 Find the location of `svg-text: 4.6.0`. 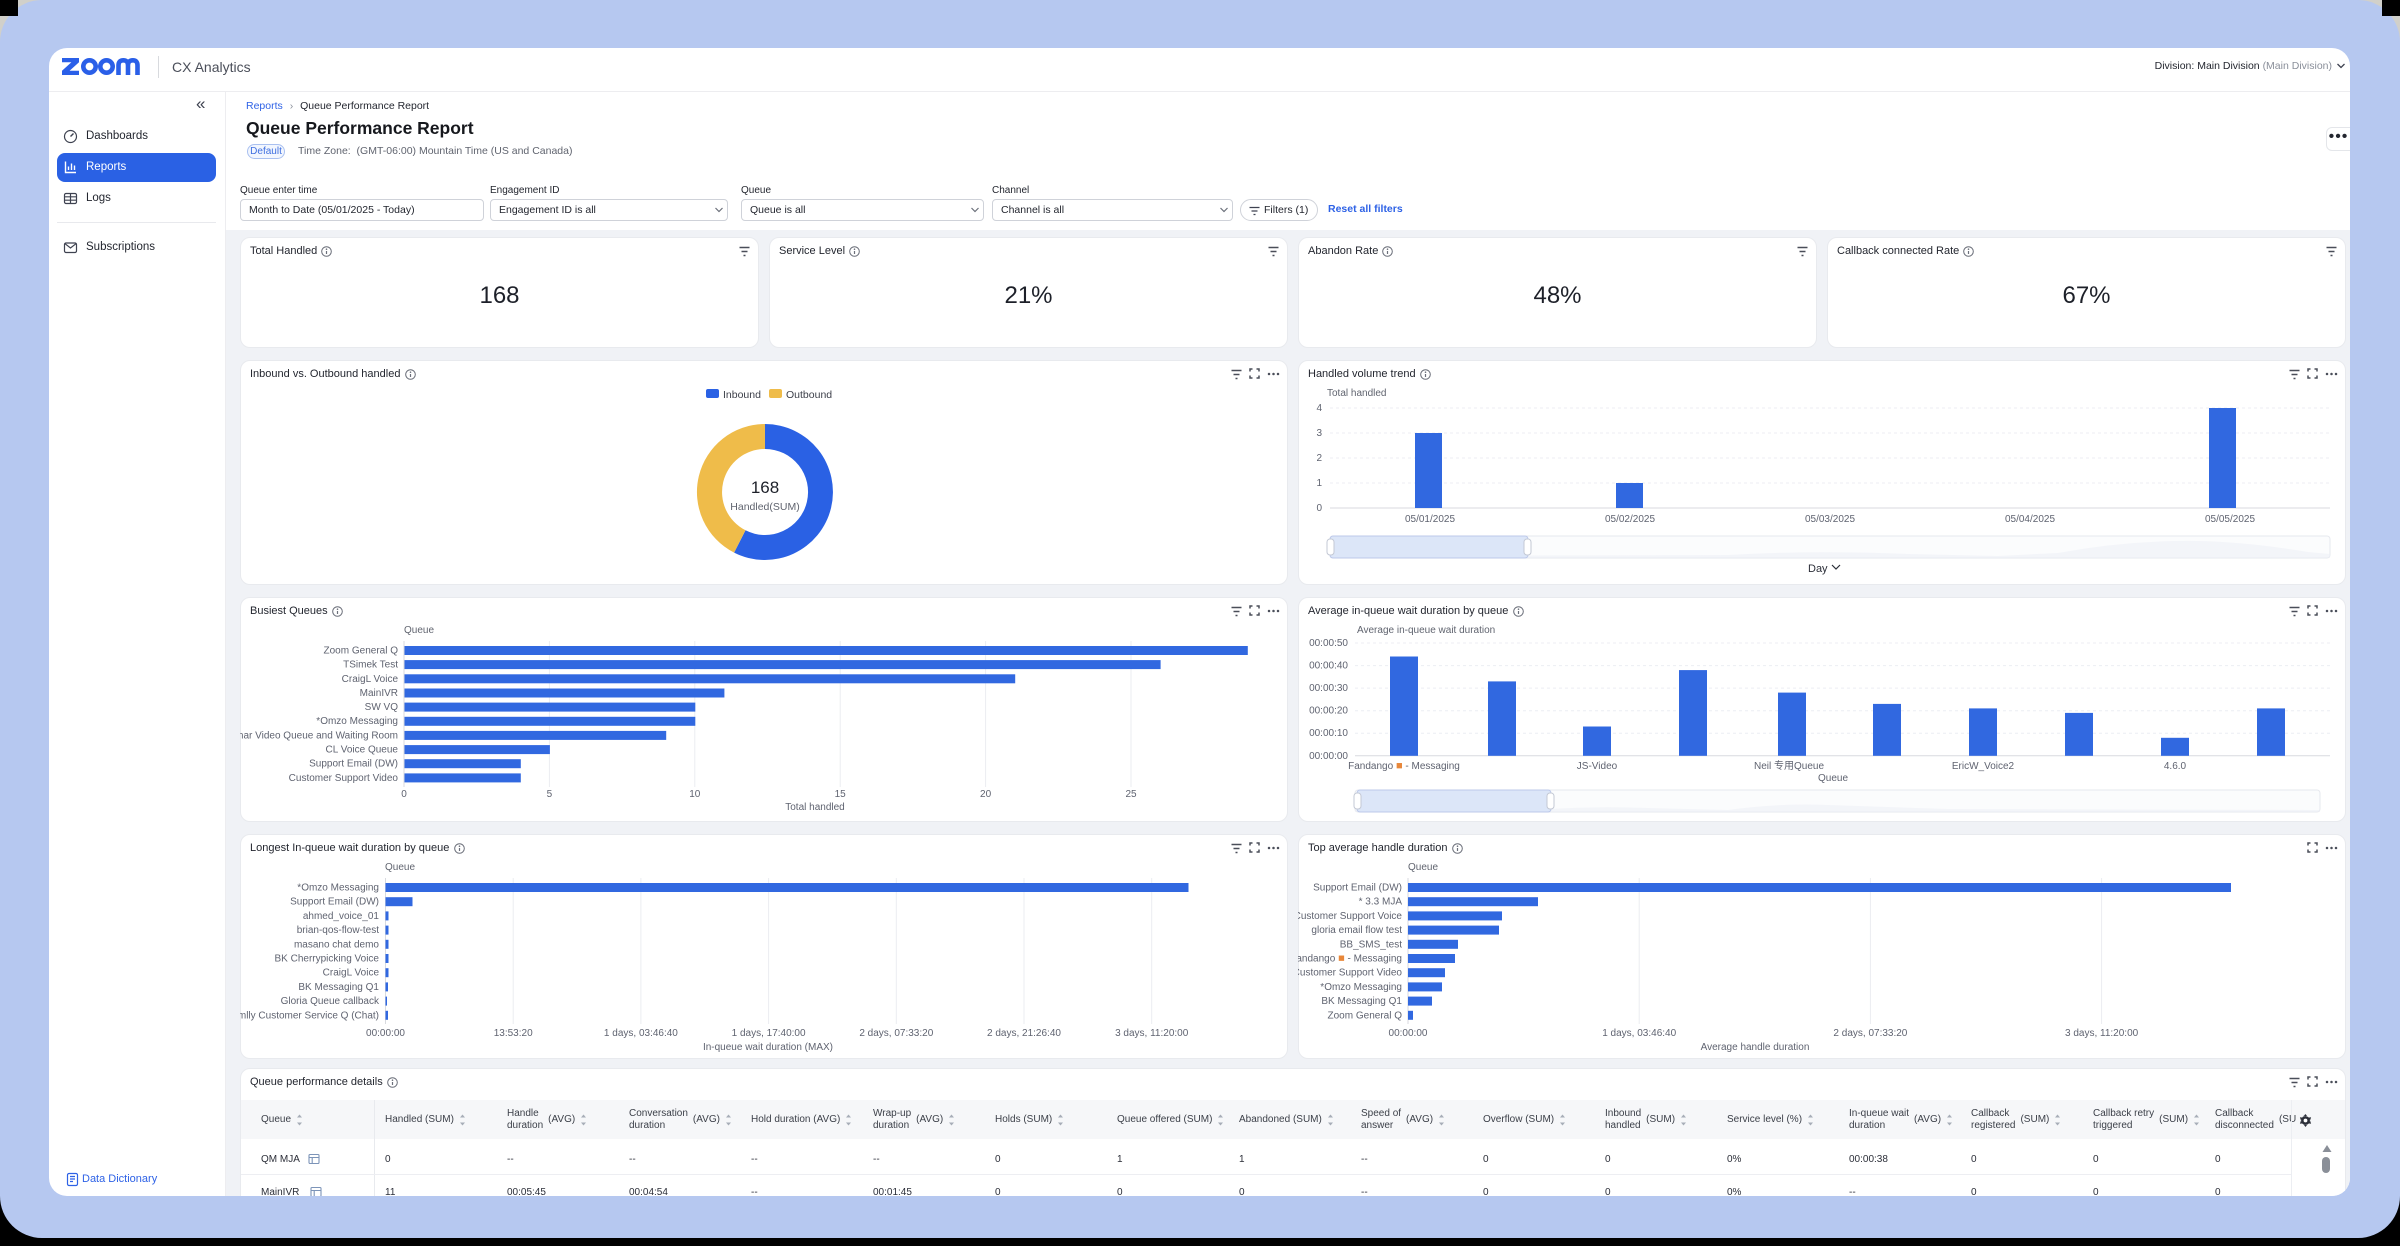

svg-text: 4.6.0 is located at coordinates (2175, 766).